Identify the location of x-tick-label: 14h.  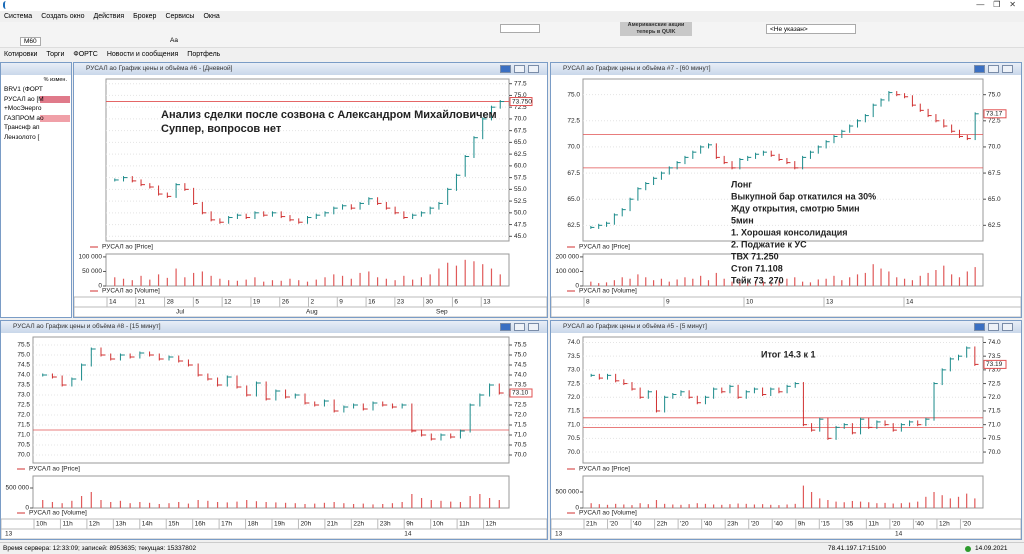
(147, 524).